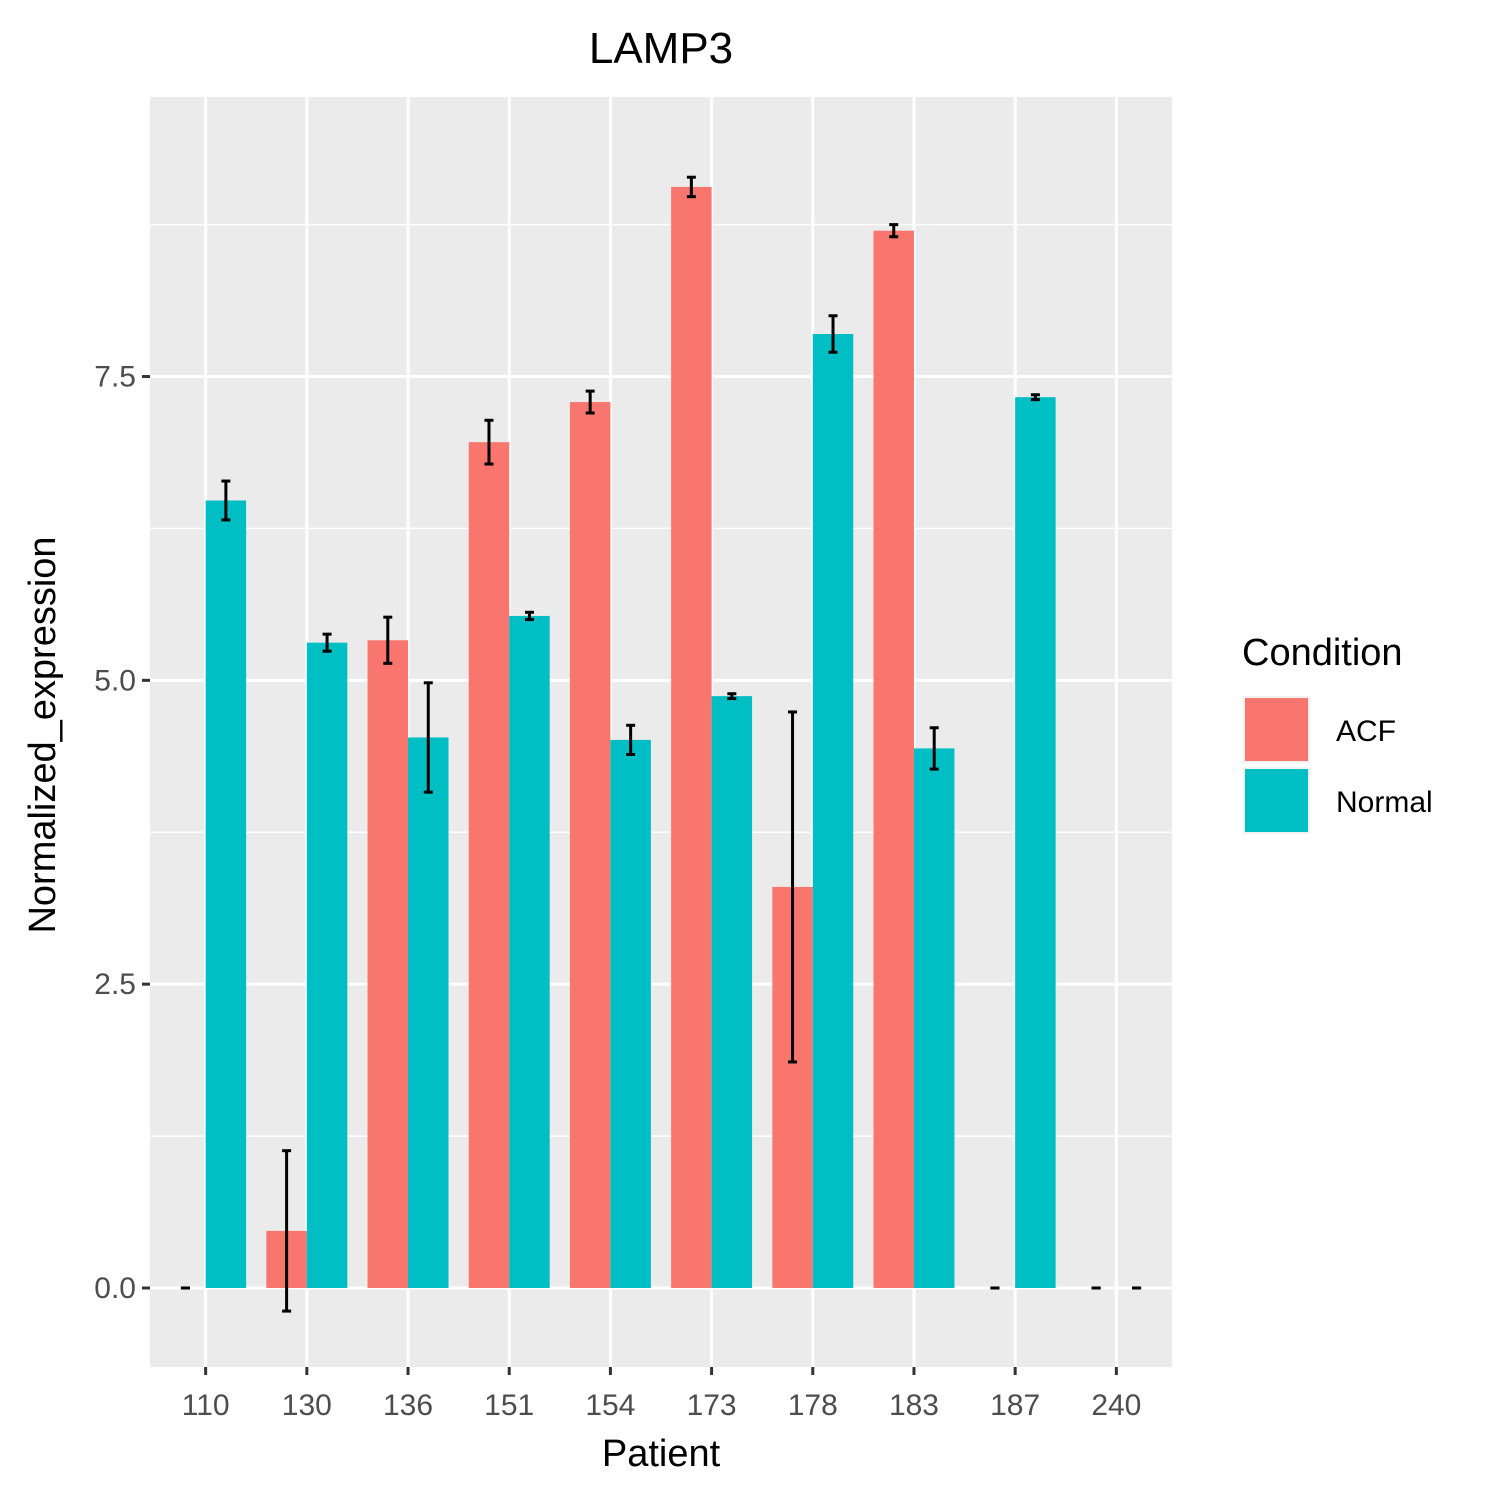  Describe the element at coordinates (1276, 729) in the screenshot. I see `legend-key-acf` at that location.